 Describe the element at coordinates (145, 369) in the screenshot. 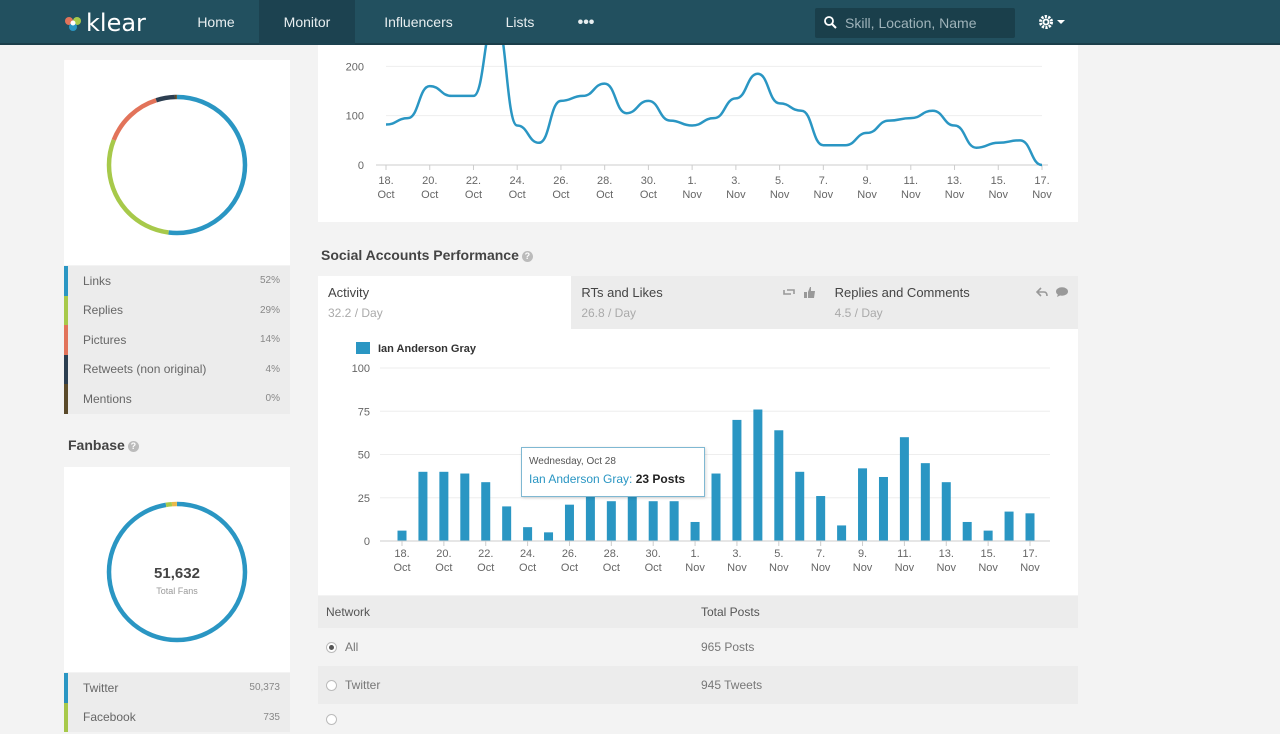

I see `list-item-label: Retweets (non original)` at that location.